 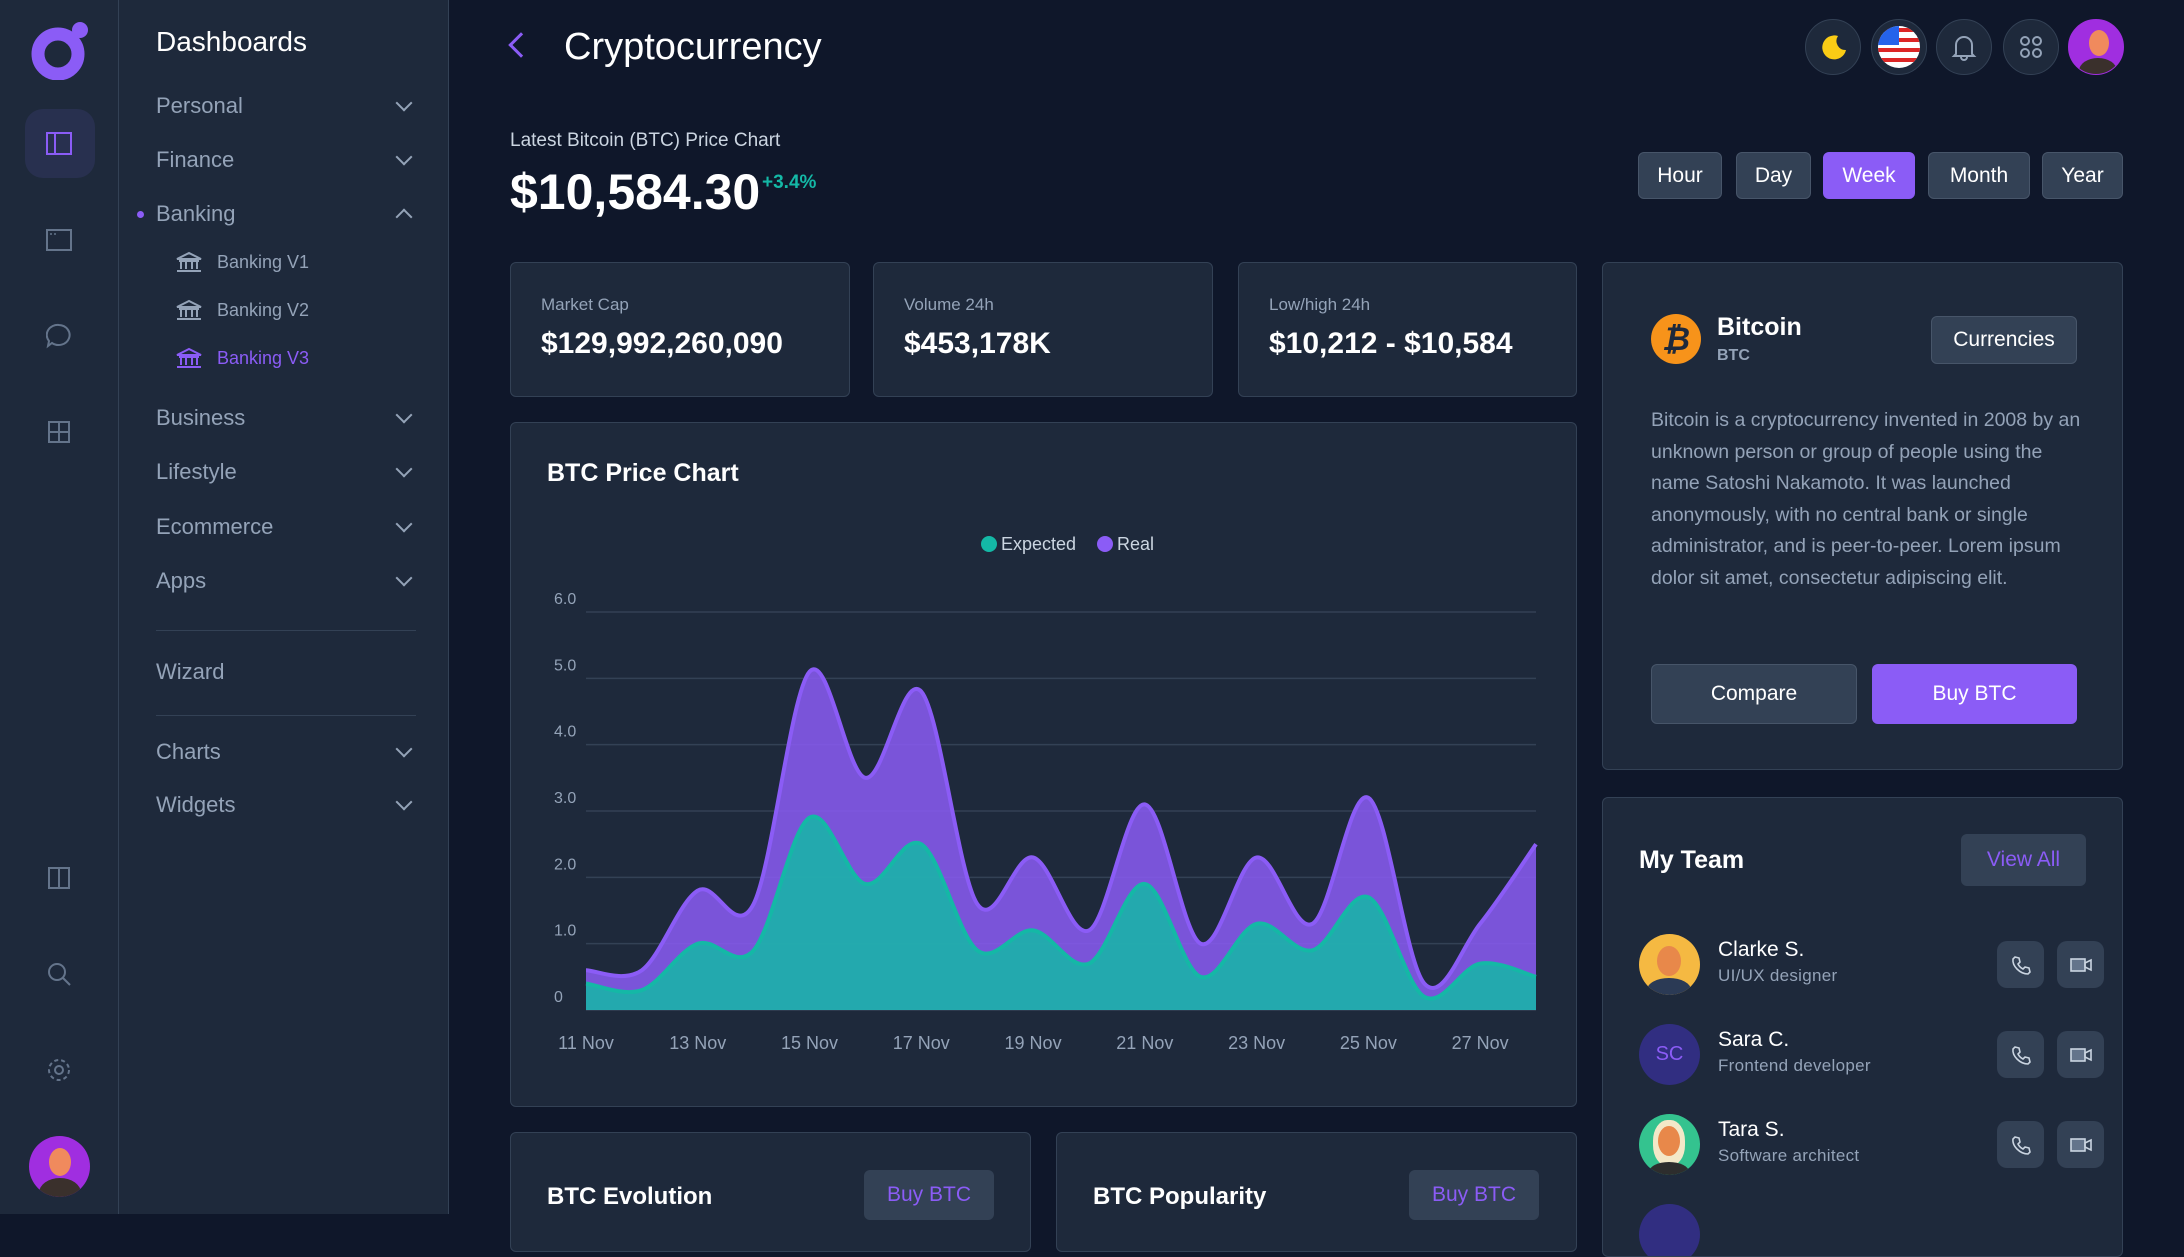 I want to click on stat-card-market-cap: Market Cap $129,992,260,090, so click(x=680, y=329).